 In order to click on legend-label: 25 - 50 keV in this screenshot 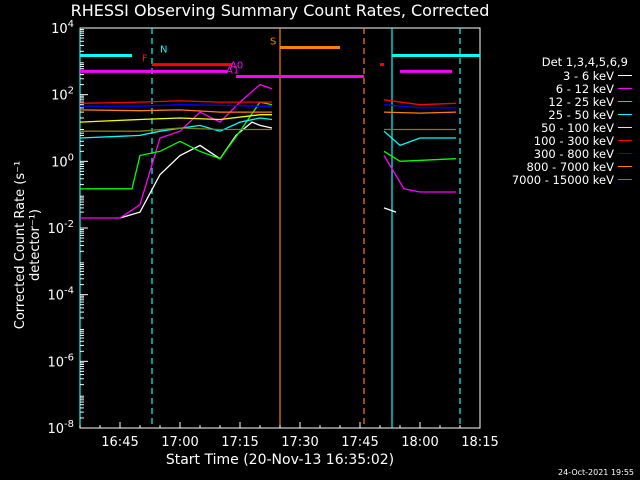, I will do `click(581, 114)`.